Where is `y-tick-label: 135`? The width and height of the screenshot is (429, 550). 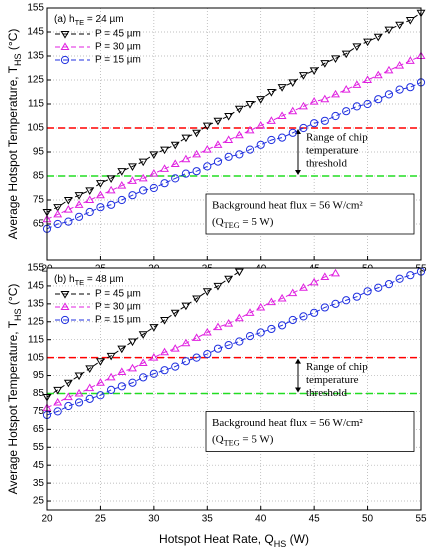
y-tick-label: 135 is located at coordinates (35, 303).